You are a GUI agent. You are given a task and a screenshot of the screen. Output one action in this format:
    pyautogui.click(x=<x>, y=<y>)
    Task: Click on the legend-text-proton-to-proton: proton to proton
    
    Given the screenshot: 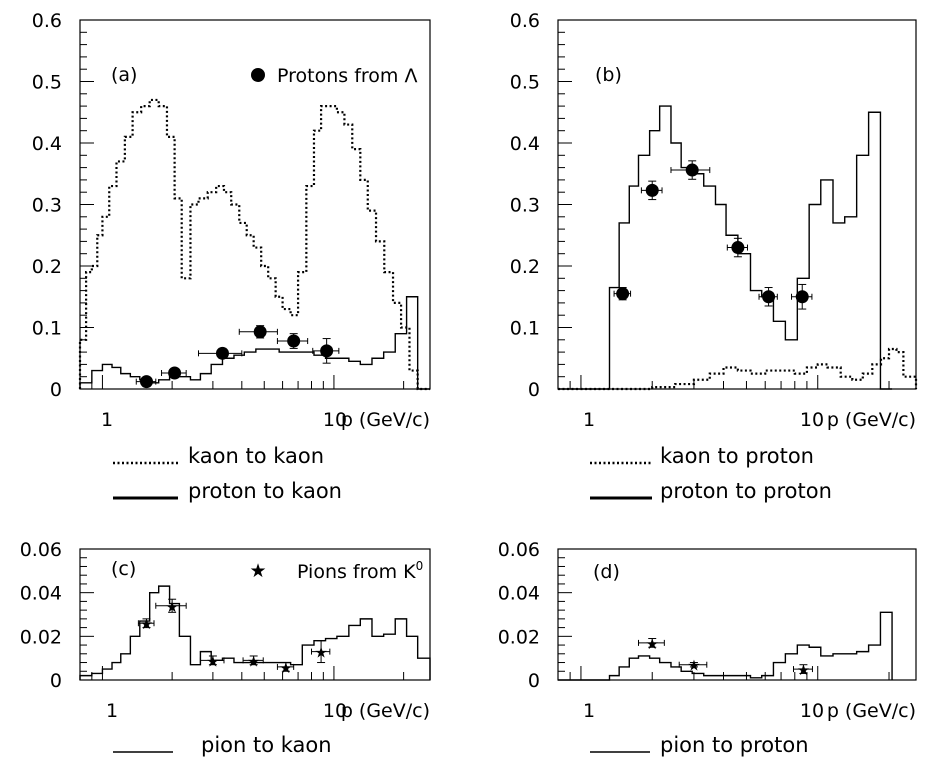 What is the action you would take?
    pyautogui.click(x=746, y=491)
    